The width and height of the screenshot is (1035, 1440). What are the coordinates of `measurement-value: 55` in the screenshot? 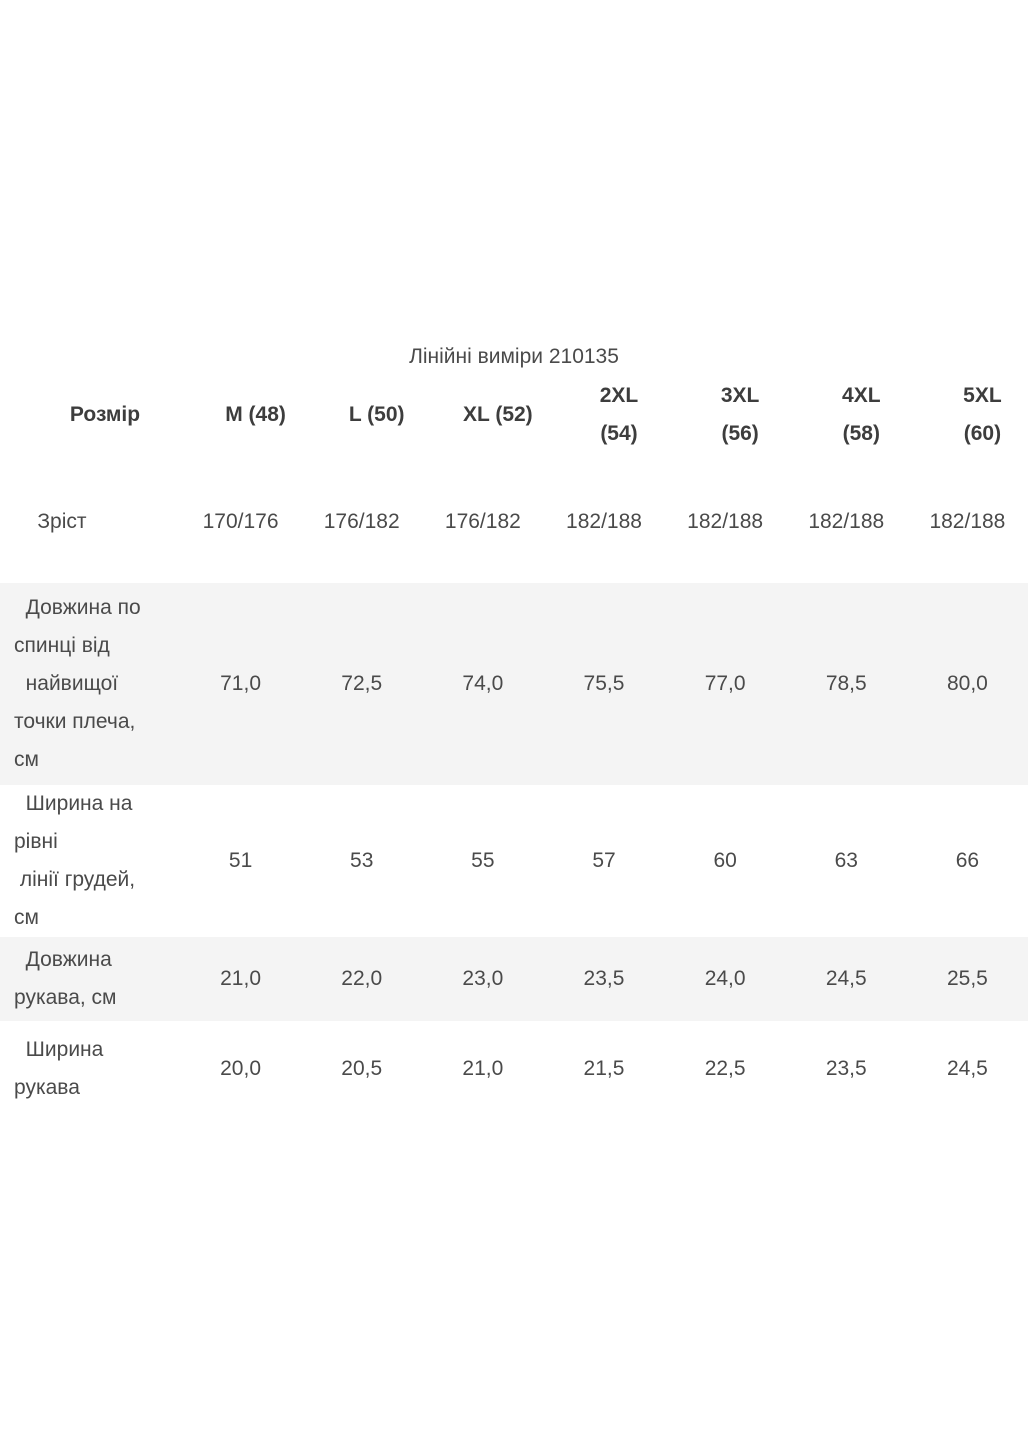 It's located at (483, 860).